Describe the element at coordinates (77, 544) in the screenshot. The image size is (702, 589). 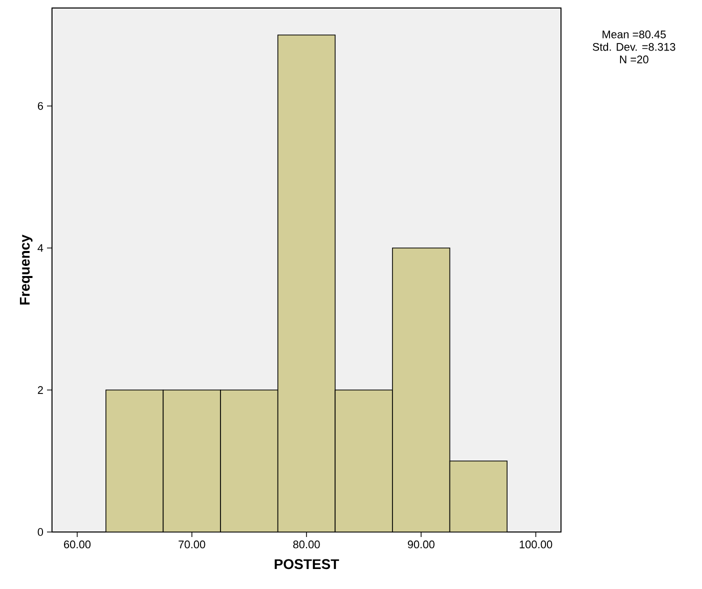
I see `x-tick-label: 60.00` at that location.